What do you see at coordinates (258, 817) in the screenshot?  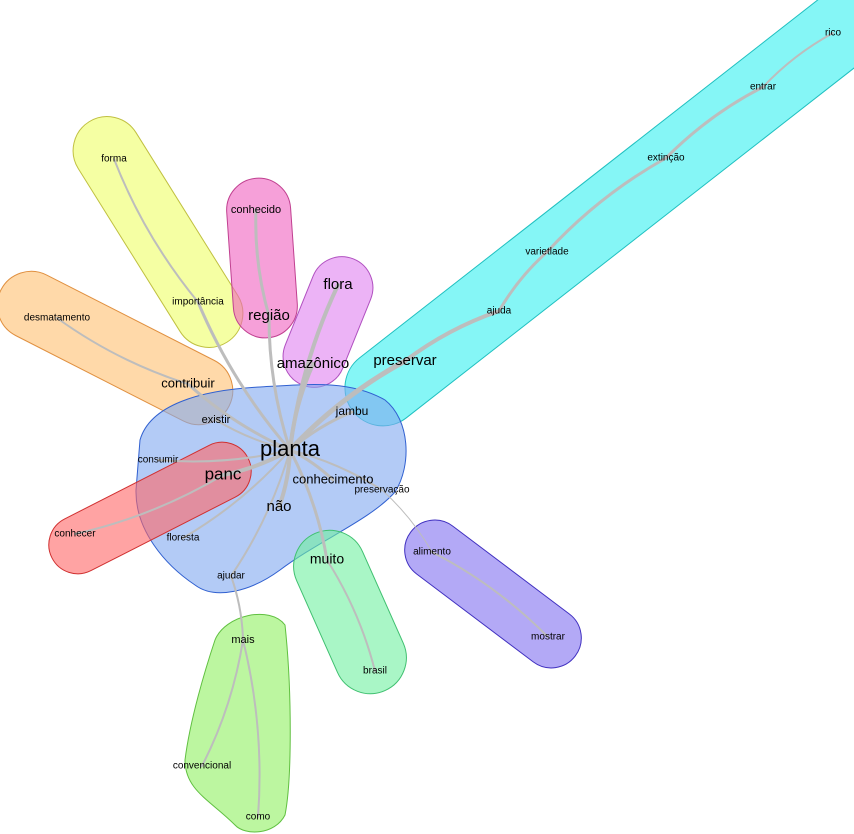 I see `node-label: como` at bounding box center [258, 817].